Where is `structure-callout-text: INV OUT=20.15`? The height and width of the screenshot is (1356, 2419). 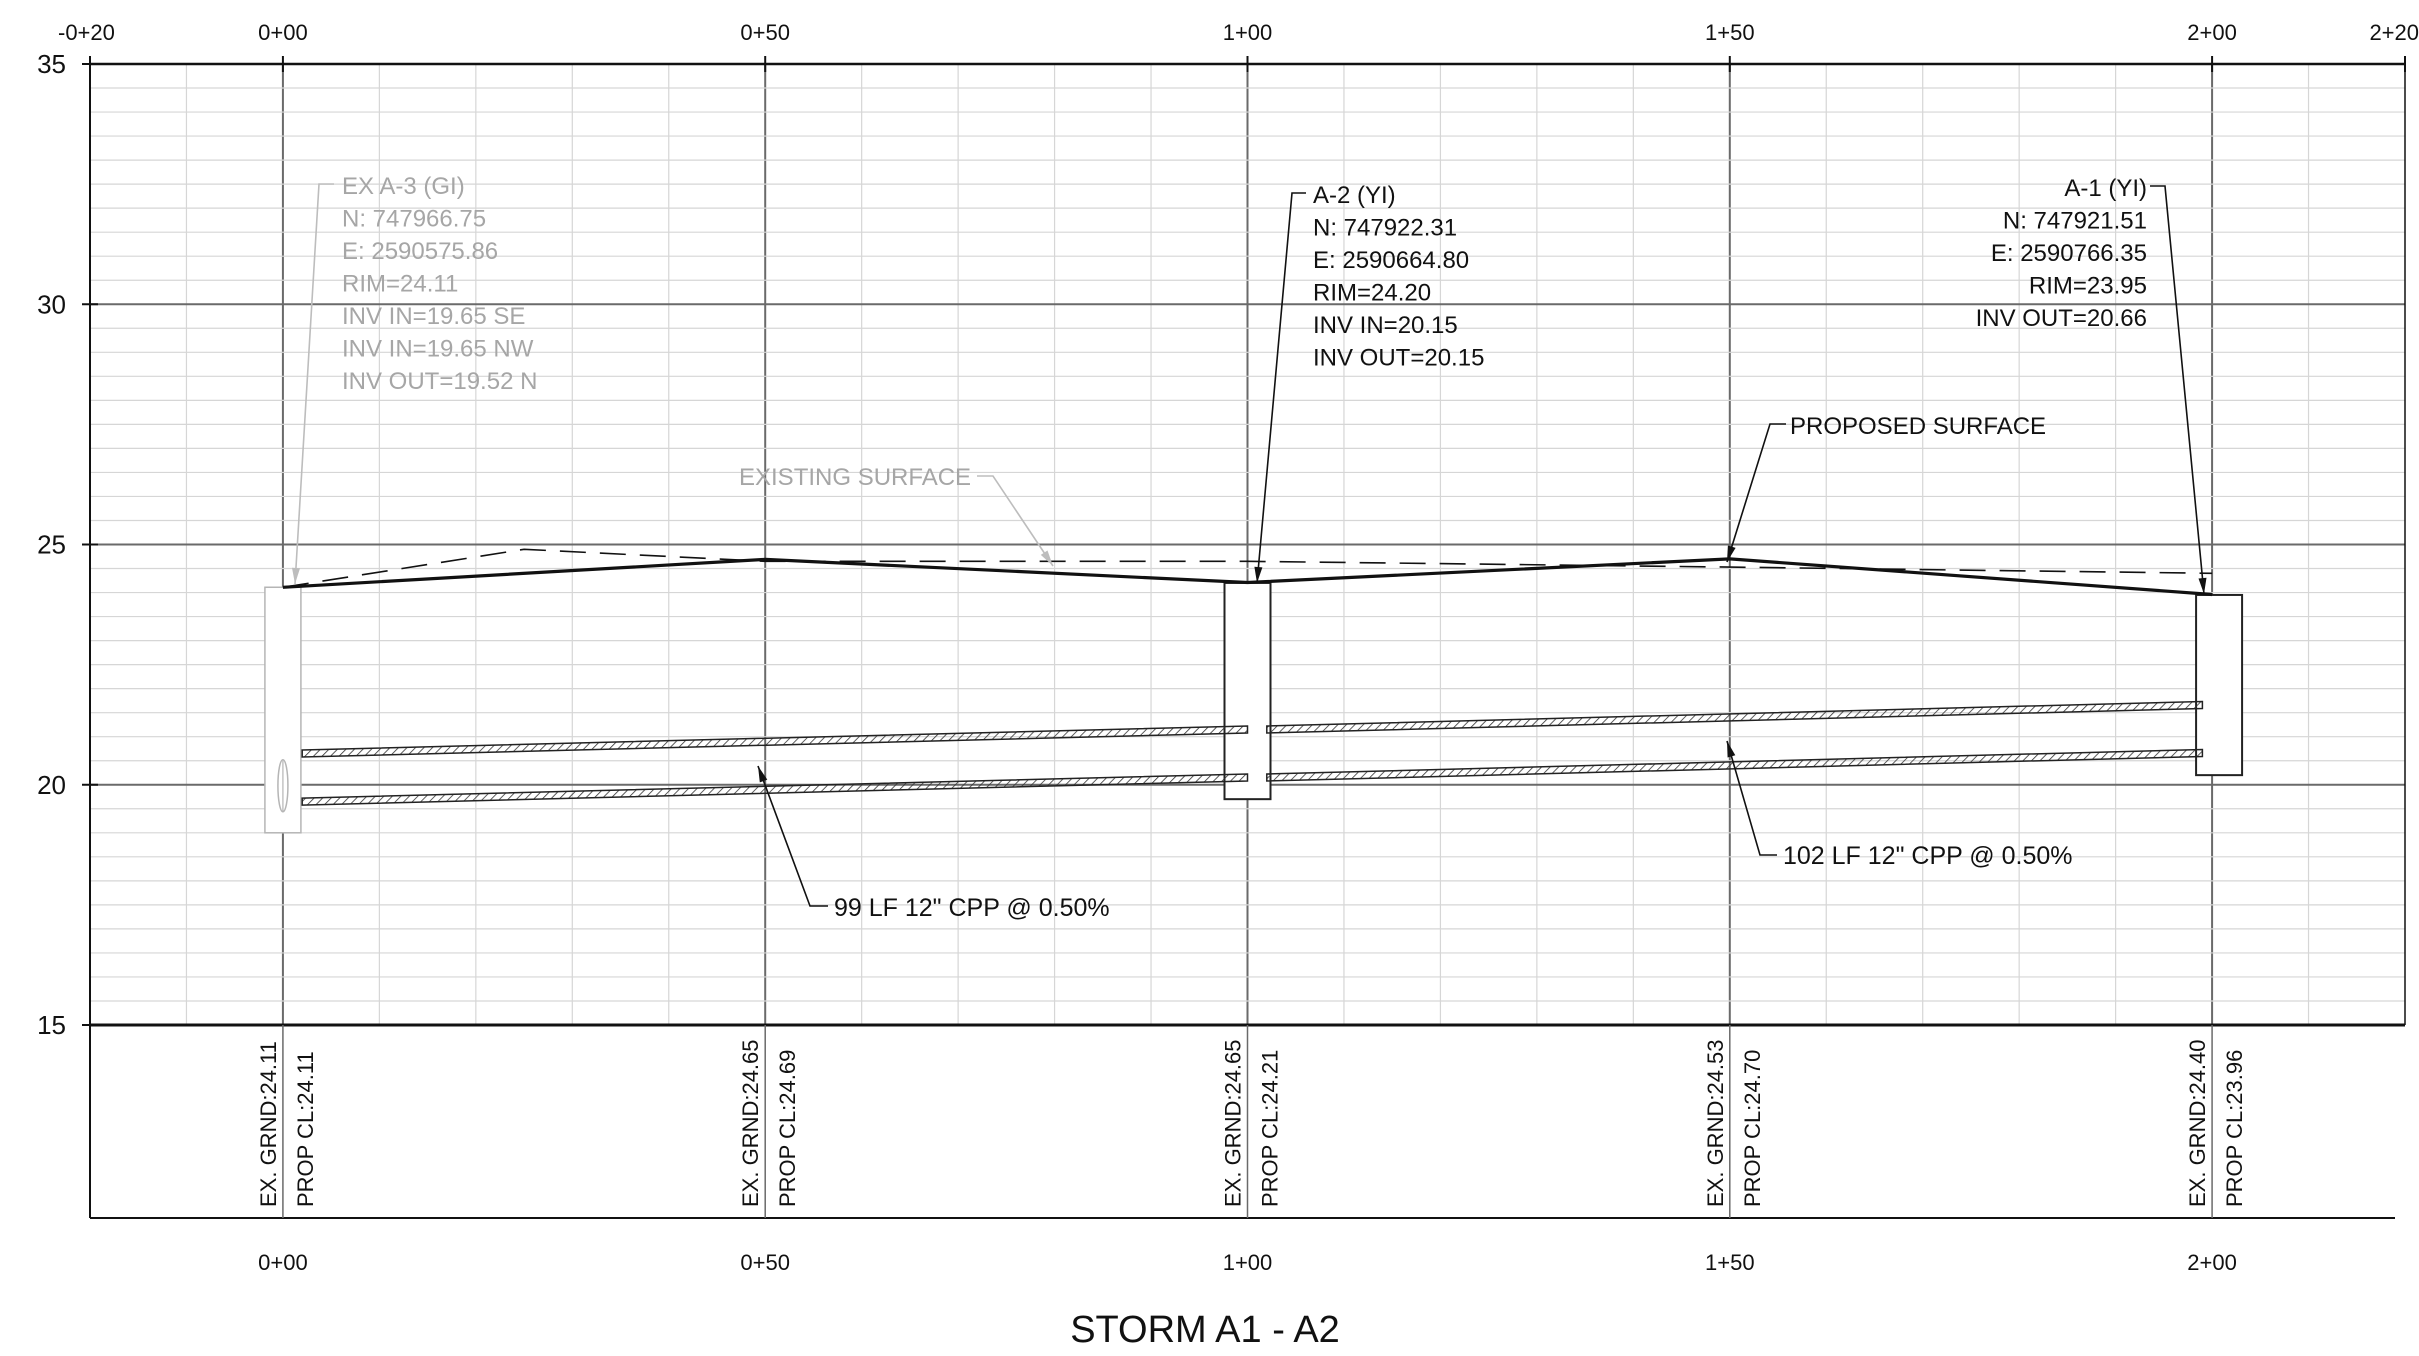 structure-callout-text: INV OUT=20.15 is located at coordinates (1398, 358).